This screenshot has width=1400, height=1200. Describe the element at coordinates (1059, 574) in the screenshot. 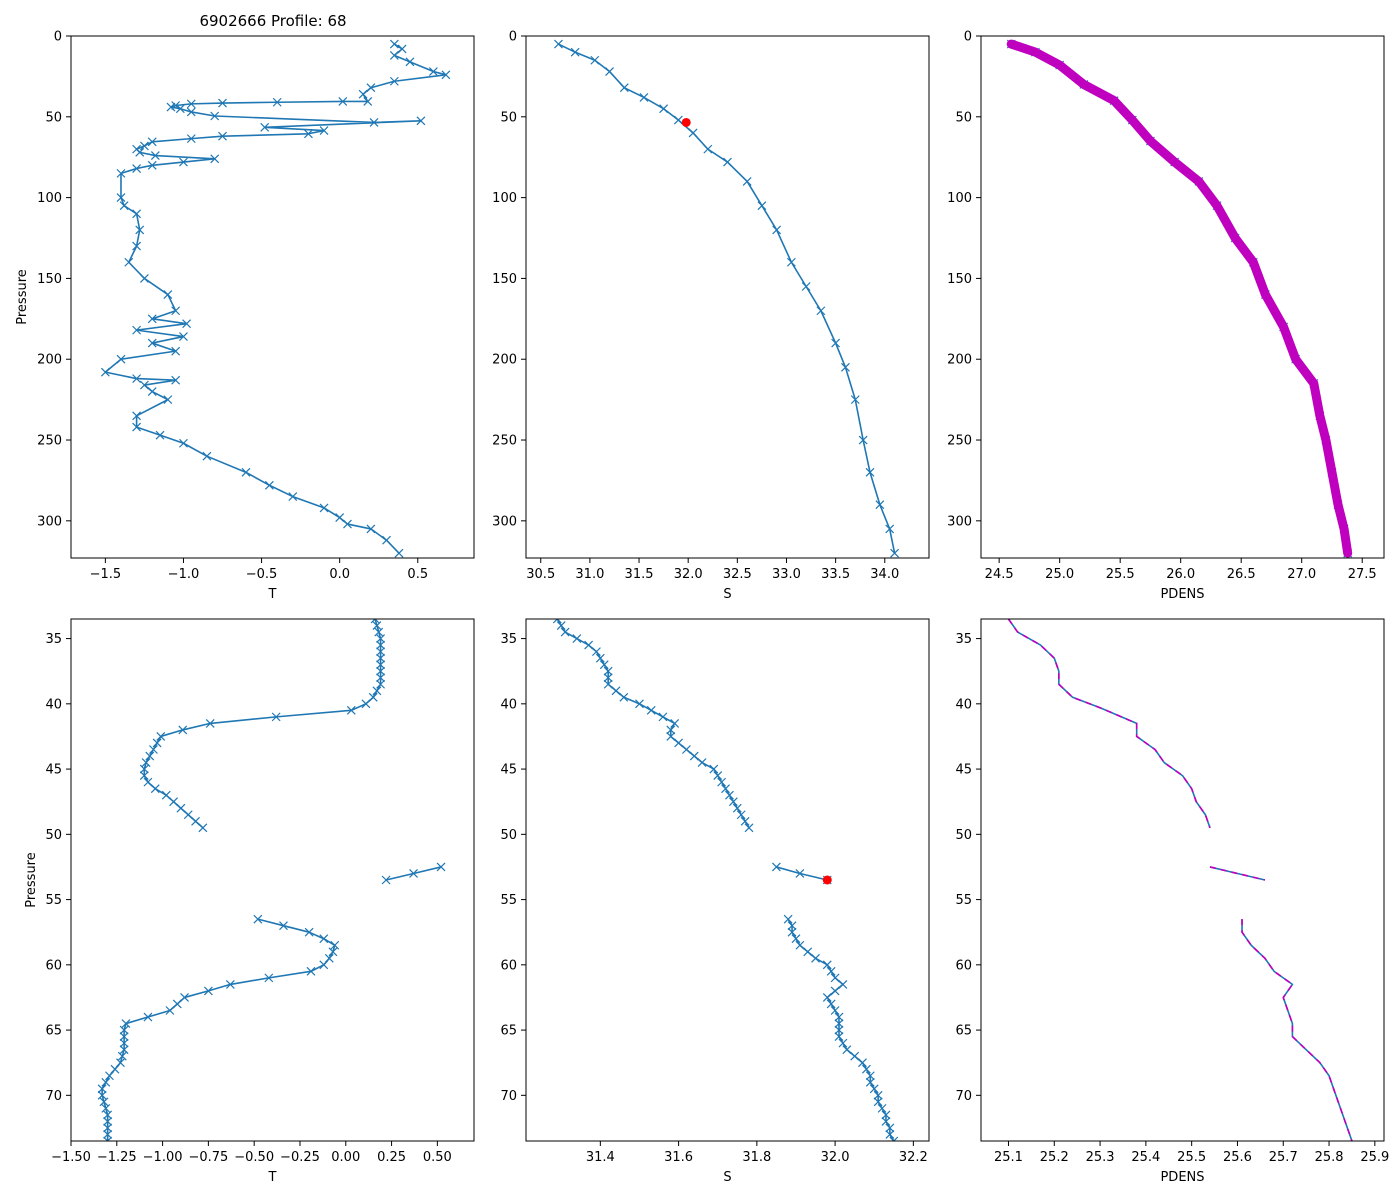

I see `x-tick-label-PDENS-full-1: 25.0` at that location.